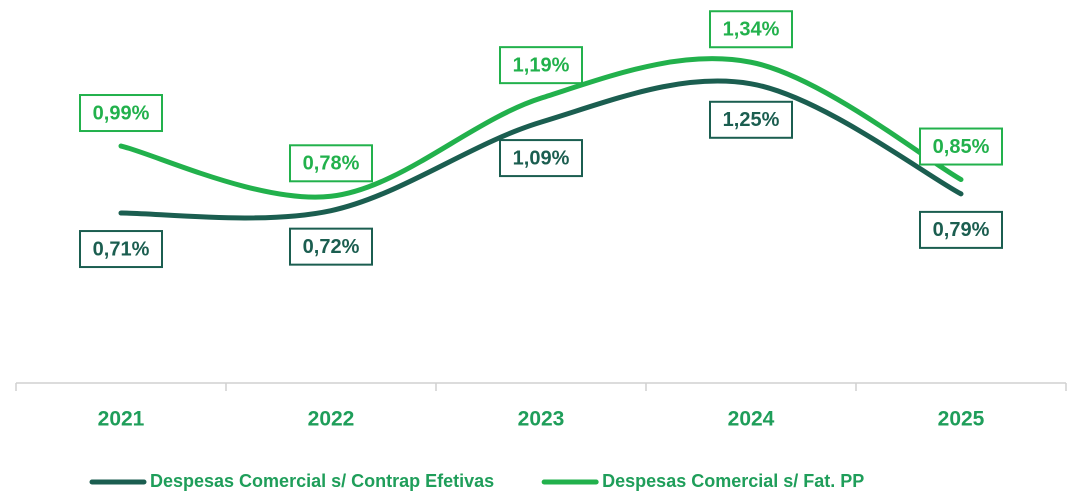 The image size is (1076, 498). I want to click on data-label: 1,09%, so click(541, 158).